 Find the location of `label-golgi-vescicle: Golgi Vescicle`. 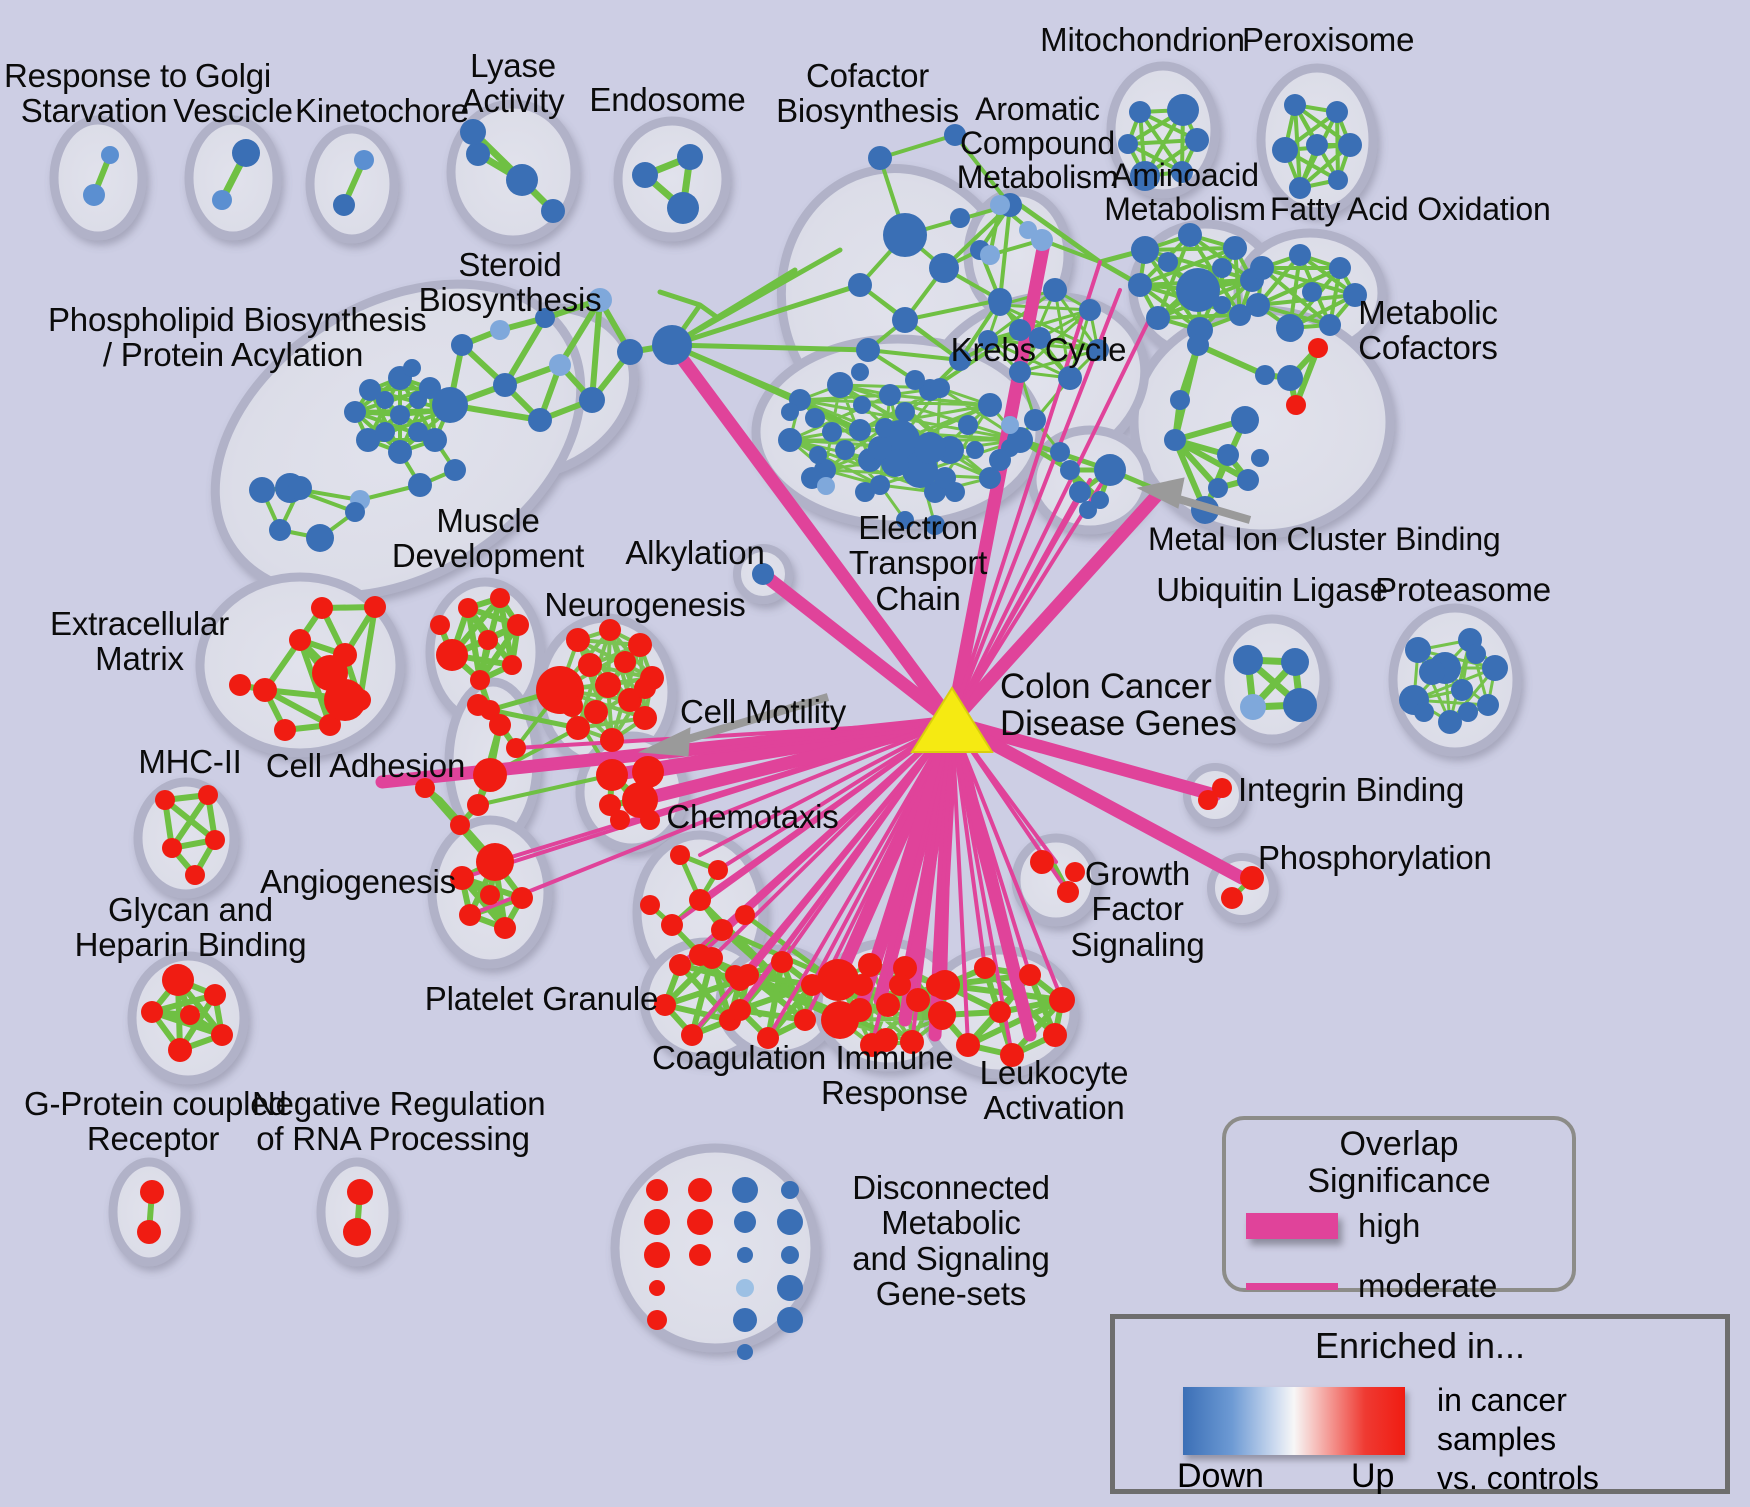

label-golgi-vescicle: Golgi Vescicle is located at coordinates (233, 93).